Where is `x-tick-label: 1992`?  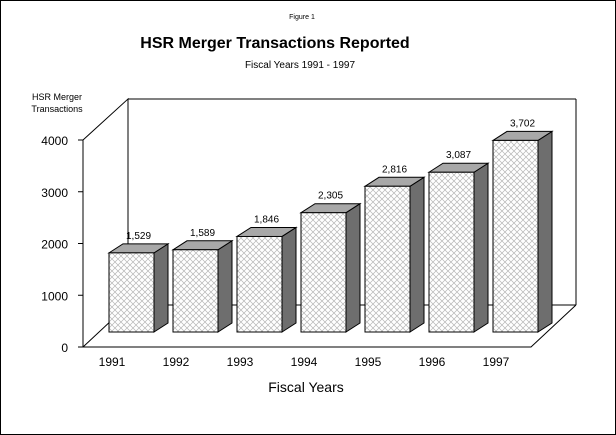
x-tick-label: 1992 is located at coordinates (176, 362).